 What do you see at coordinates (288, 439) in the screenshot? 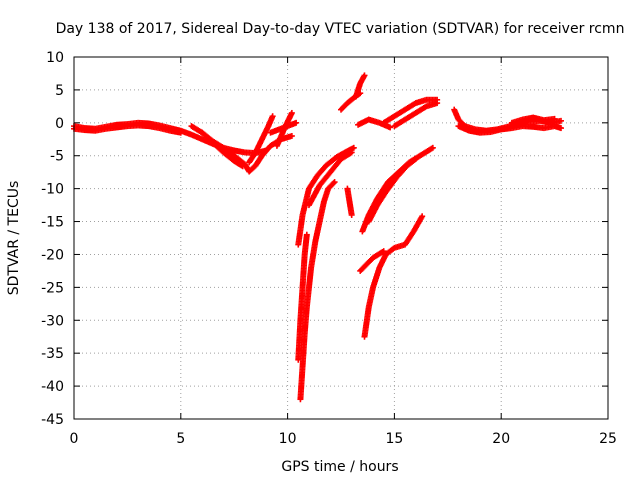
I see `x-tick-label: 10` at bounding box center [288, 439].